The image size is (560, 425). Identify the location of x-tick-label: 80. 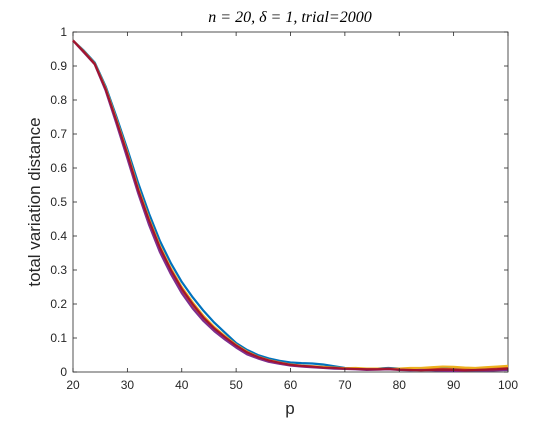
(400, 385).